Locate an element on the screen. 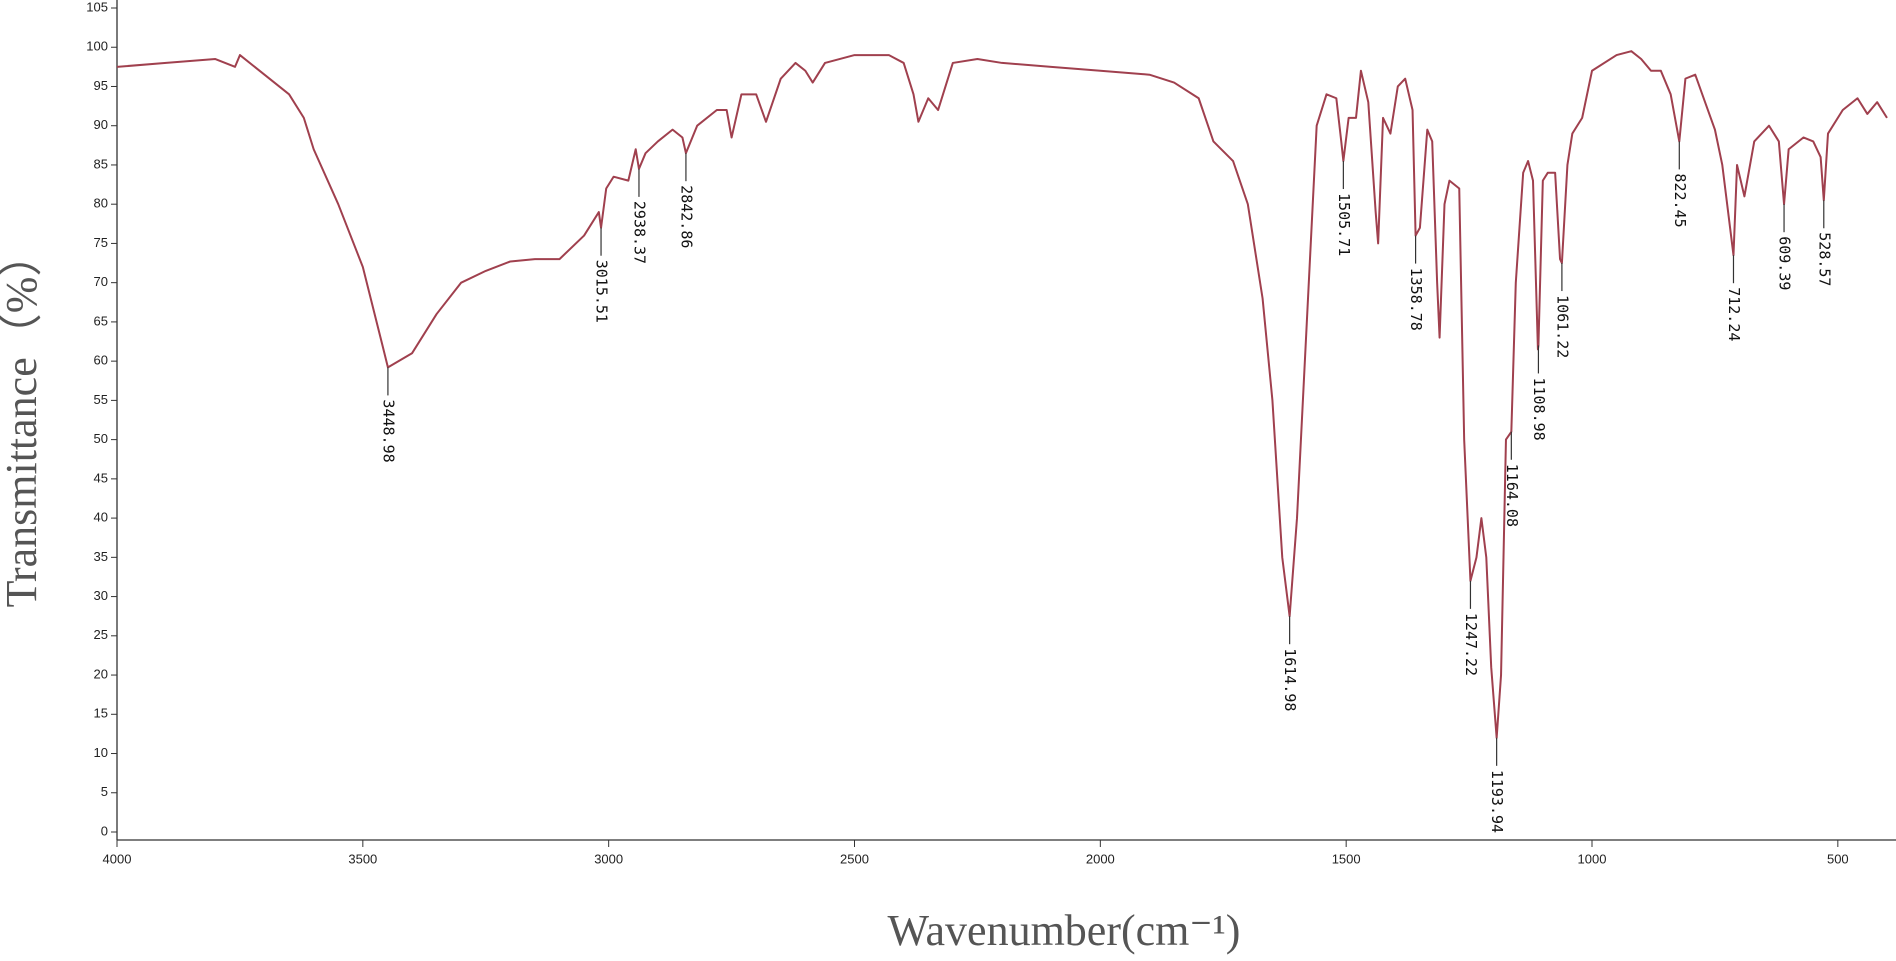 The width and height of the screenshot is (1896, 961). y-tick-label: 10 is located at coordinates (101, 752).